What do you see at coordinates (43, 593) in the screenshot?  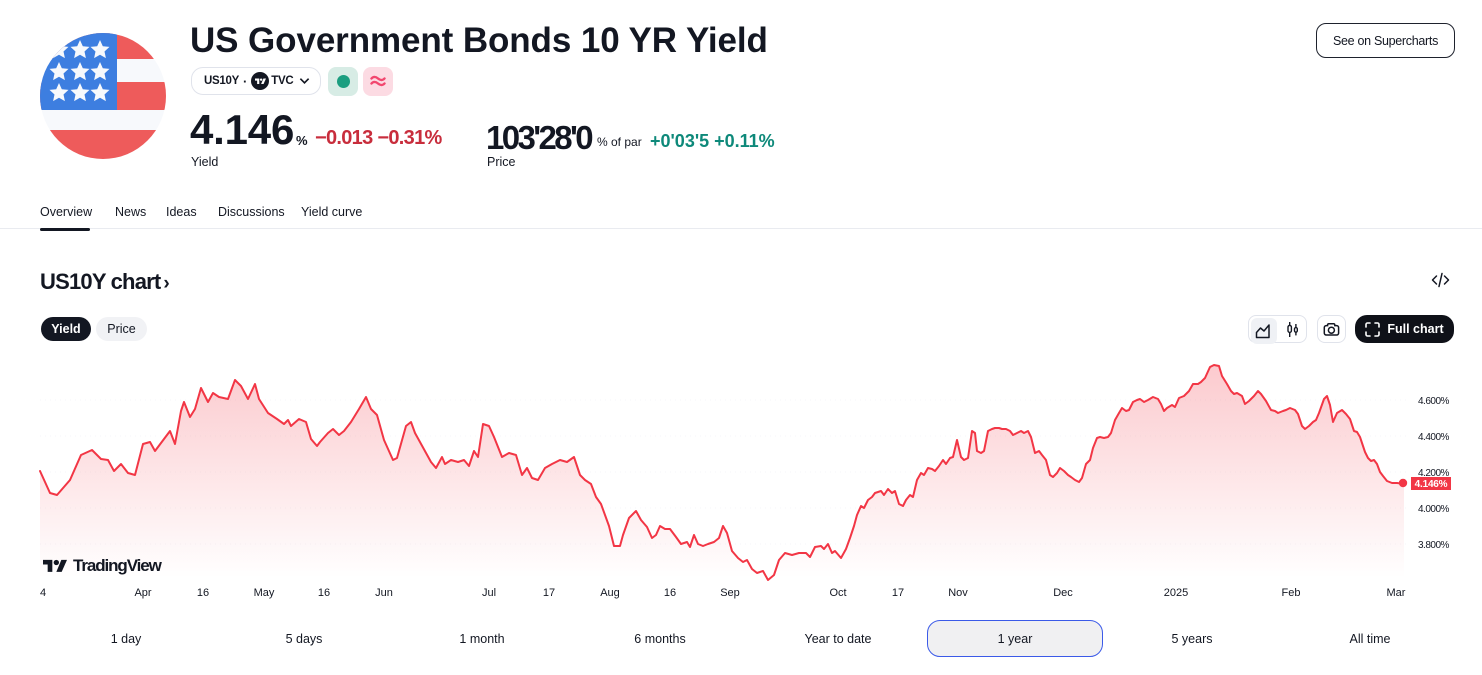 I see `svg-text: 4` at bounding box center [43, 593].